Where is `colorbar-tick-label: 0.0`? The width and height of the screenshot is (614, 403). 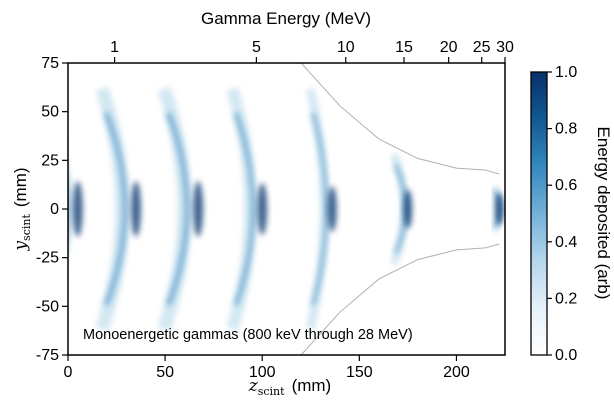
colorbar-tick-label: 0.0 is located at coordinates (566, 355).